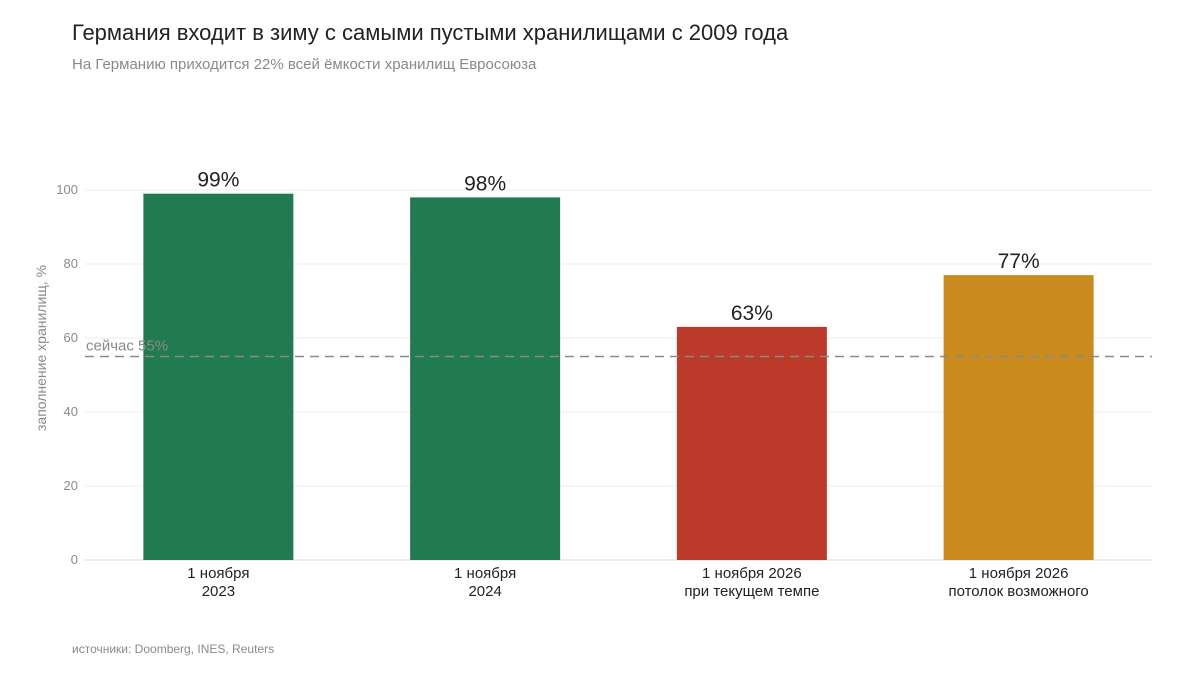  What do you see at coordinates (71, 411) in the screenshot?
I see `y-tick-label: 40` at bounding box center [71, 411].